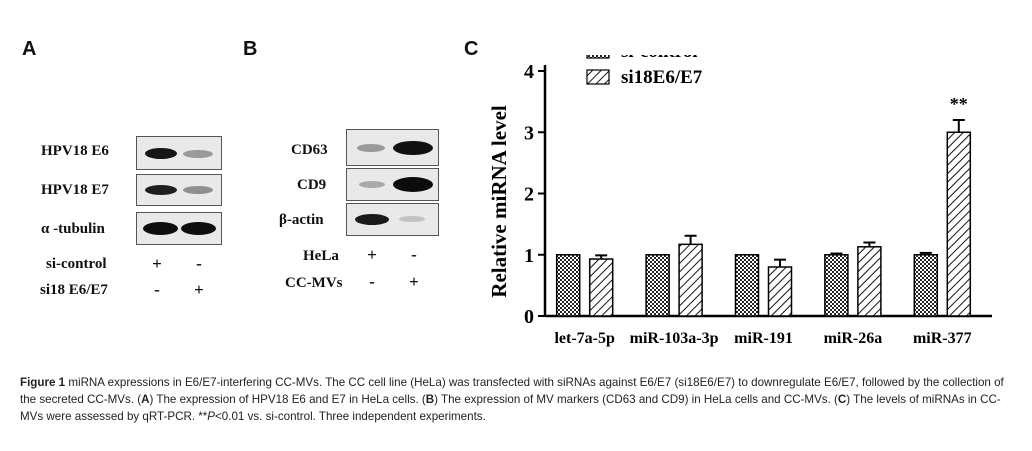 The image size is (1032, 451). I want to click on condition-b-hela: HeLa, so click(321, 256).